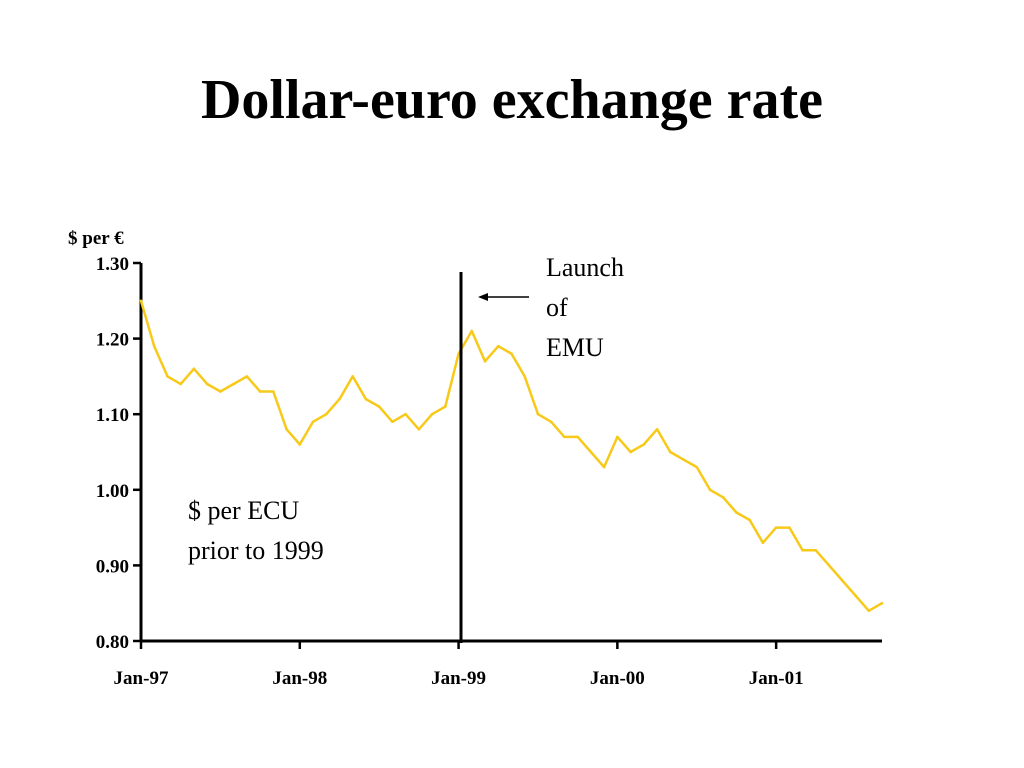  What do you see at coordinates (112, 642) in the screenshot?
I see `y-tick-label: 0.80` at bounding box center [112, 642].